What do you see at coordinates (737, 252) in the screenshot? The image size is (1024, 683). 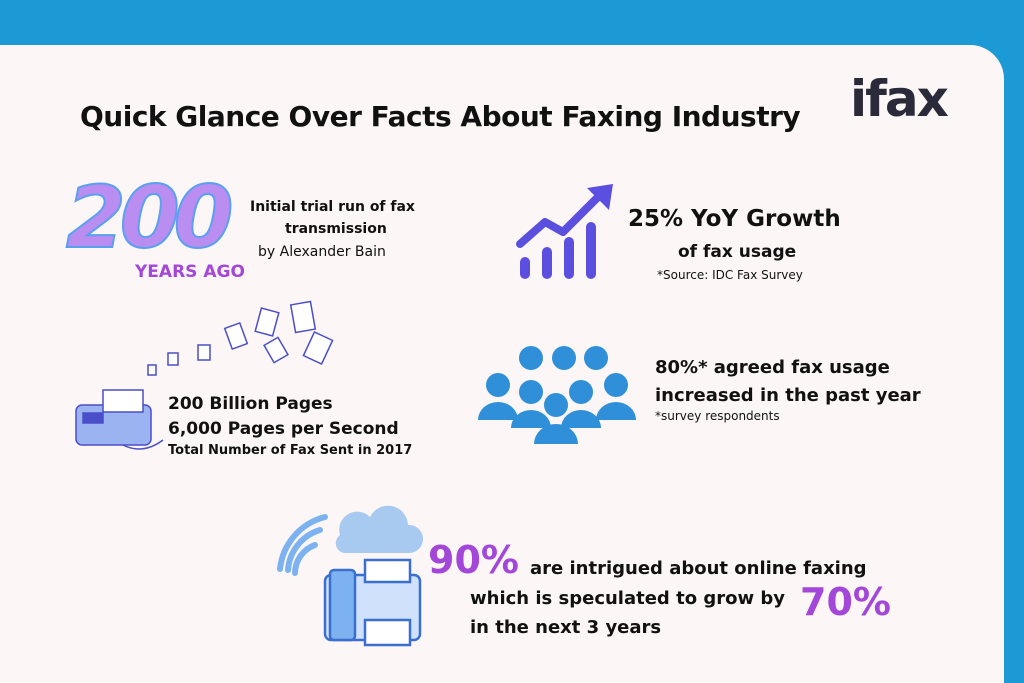 I see `fact-text: of fax usage` at bounding box center [737, 252].